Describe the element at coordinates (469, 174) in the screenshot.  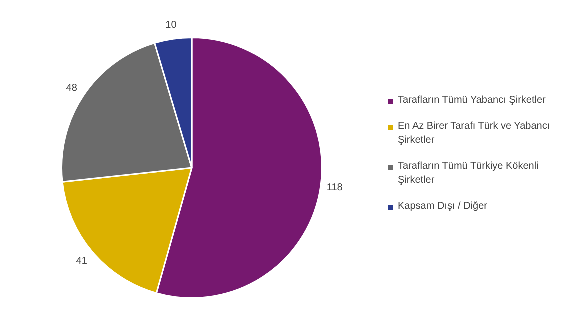
I see `legend-label: Tarafların Tümü Türkiye Kökenli Şirketler` at that location.